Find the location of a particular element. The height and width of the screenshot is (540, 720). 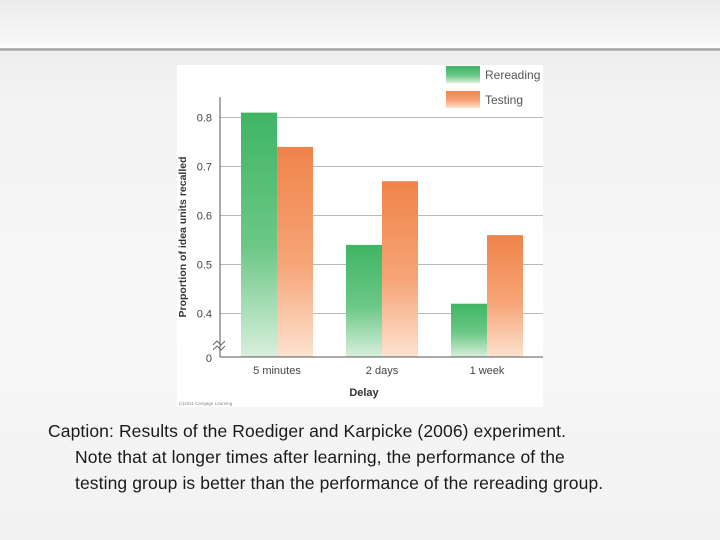

y-tick-label: 0.6 is located at coordinates (204, 217).